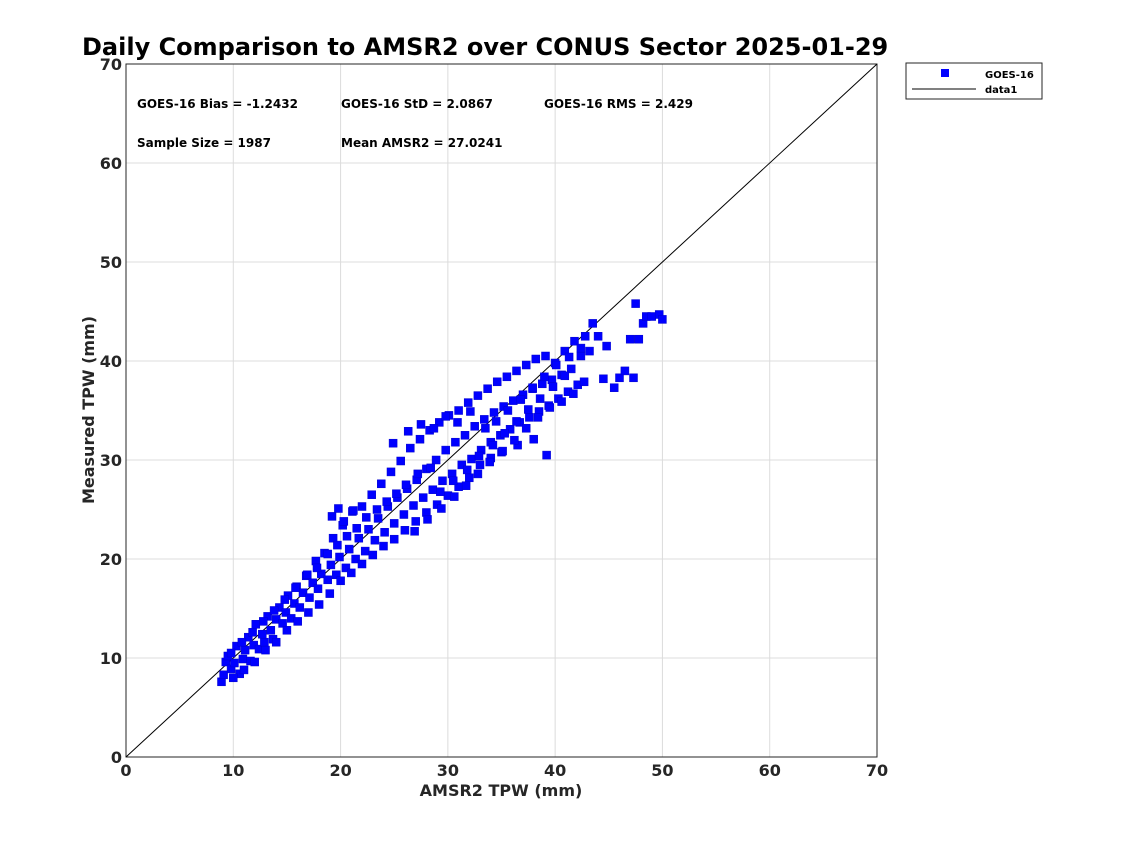 The width and height of the screenshot is (1135, 851). Describe the element at coordinates (501, 790) in the screenshot. I see `x-axis-label: AMSR2 TPW (mm)` at that location.